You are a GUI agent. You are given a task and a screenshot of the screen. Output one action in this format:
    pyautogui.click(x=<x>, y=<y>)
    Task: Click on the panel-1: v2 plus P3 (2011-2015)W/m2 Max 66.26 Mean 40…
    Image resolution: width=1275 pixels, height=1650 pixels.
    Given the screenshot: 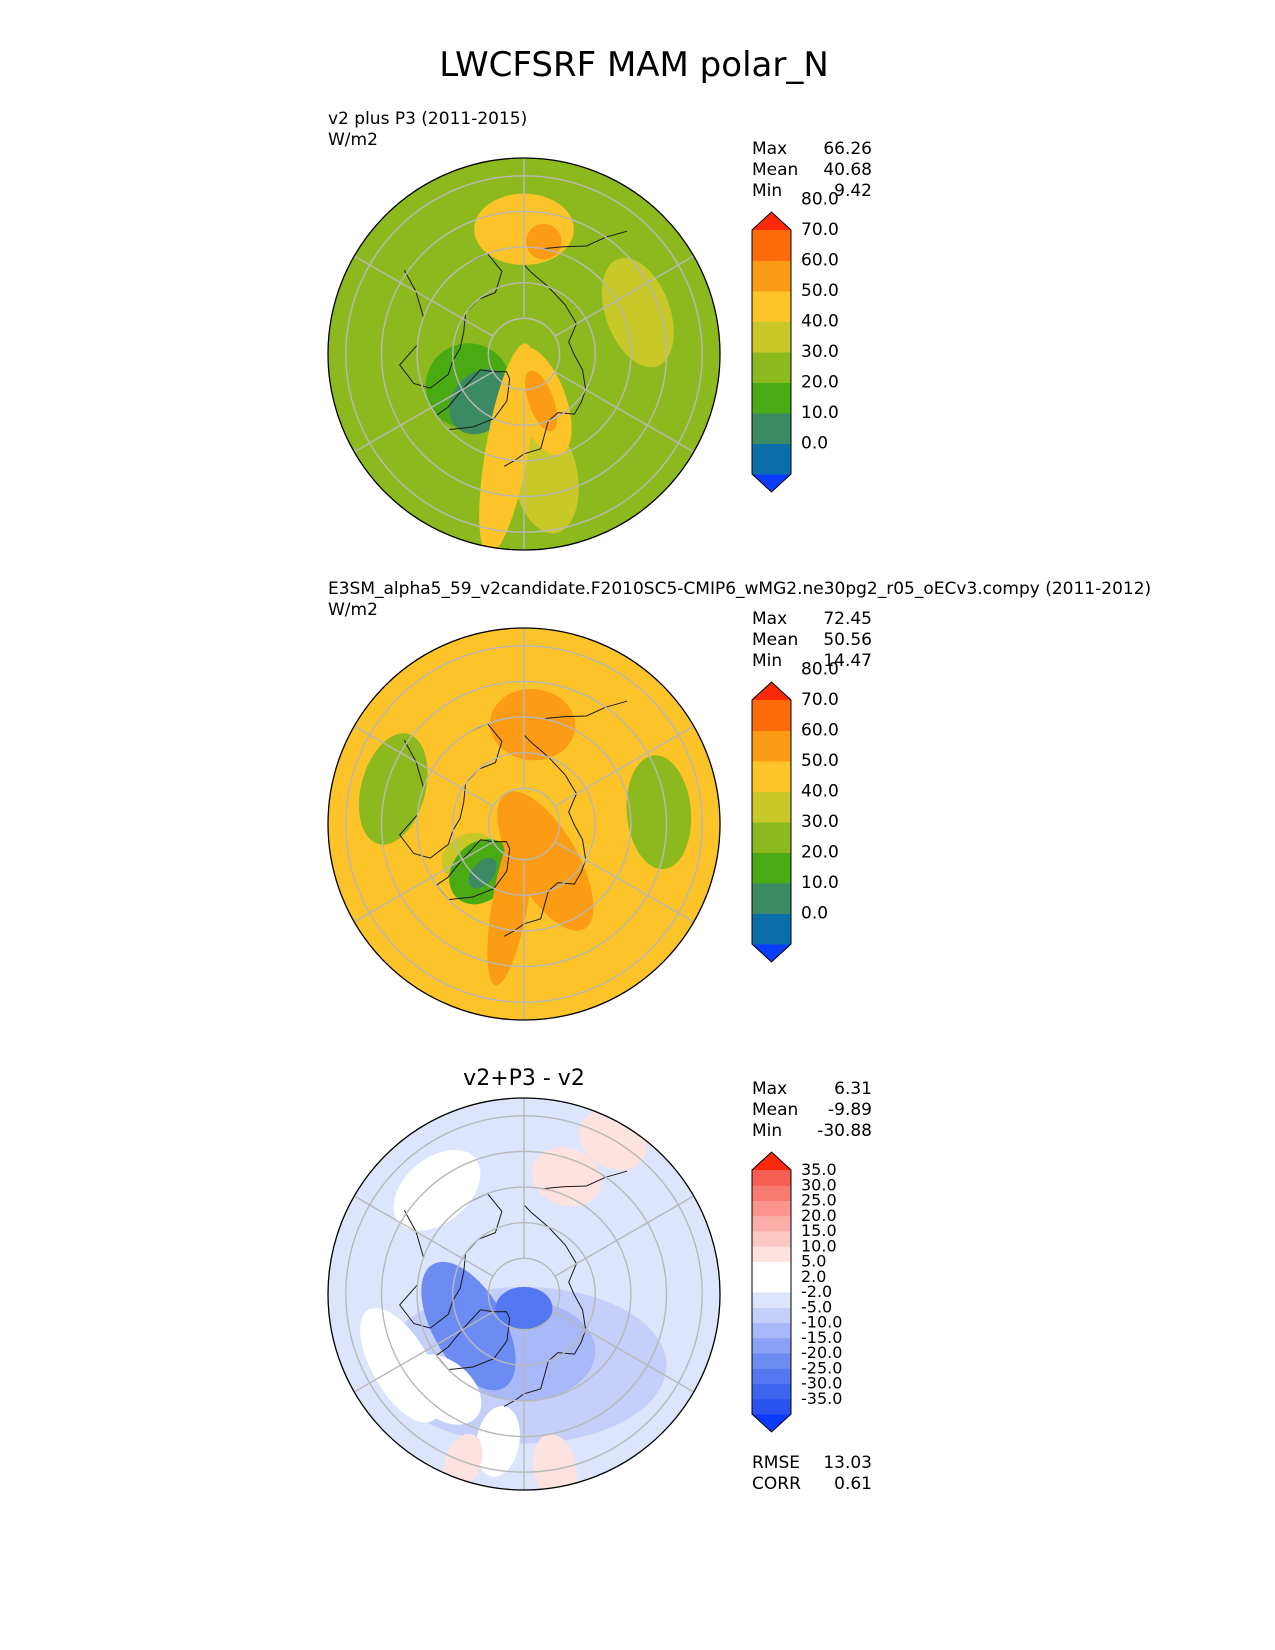 What is the action you would take?
    pyautogui.click(x=599, y=330)
    